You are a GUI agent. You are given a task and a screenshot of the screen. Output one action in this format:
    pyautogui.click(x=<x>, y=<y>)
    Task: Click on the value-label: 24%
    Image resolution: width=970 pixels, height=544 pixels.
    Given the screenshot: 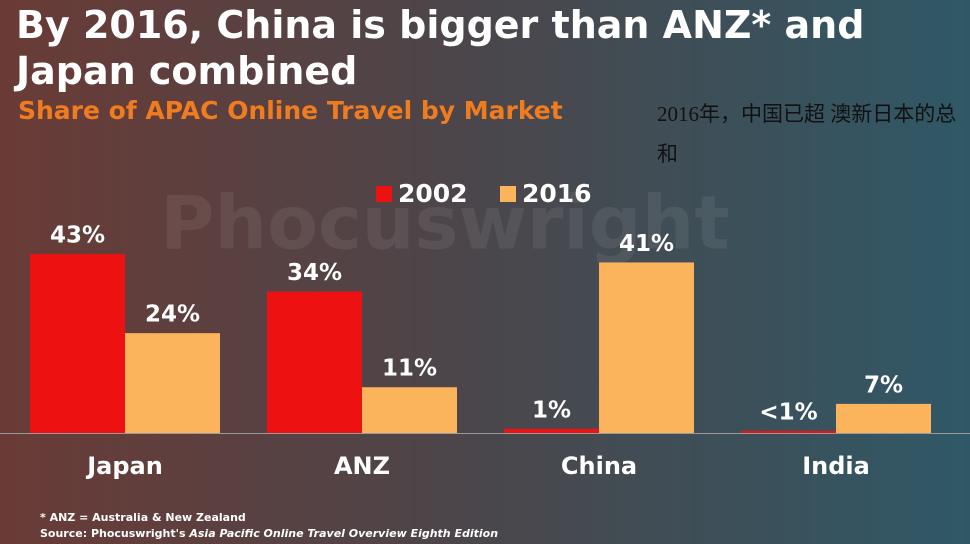 What is the action you would take?
    pyautogui.click(x=172, y=315)
    